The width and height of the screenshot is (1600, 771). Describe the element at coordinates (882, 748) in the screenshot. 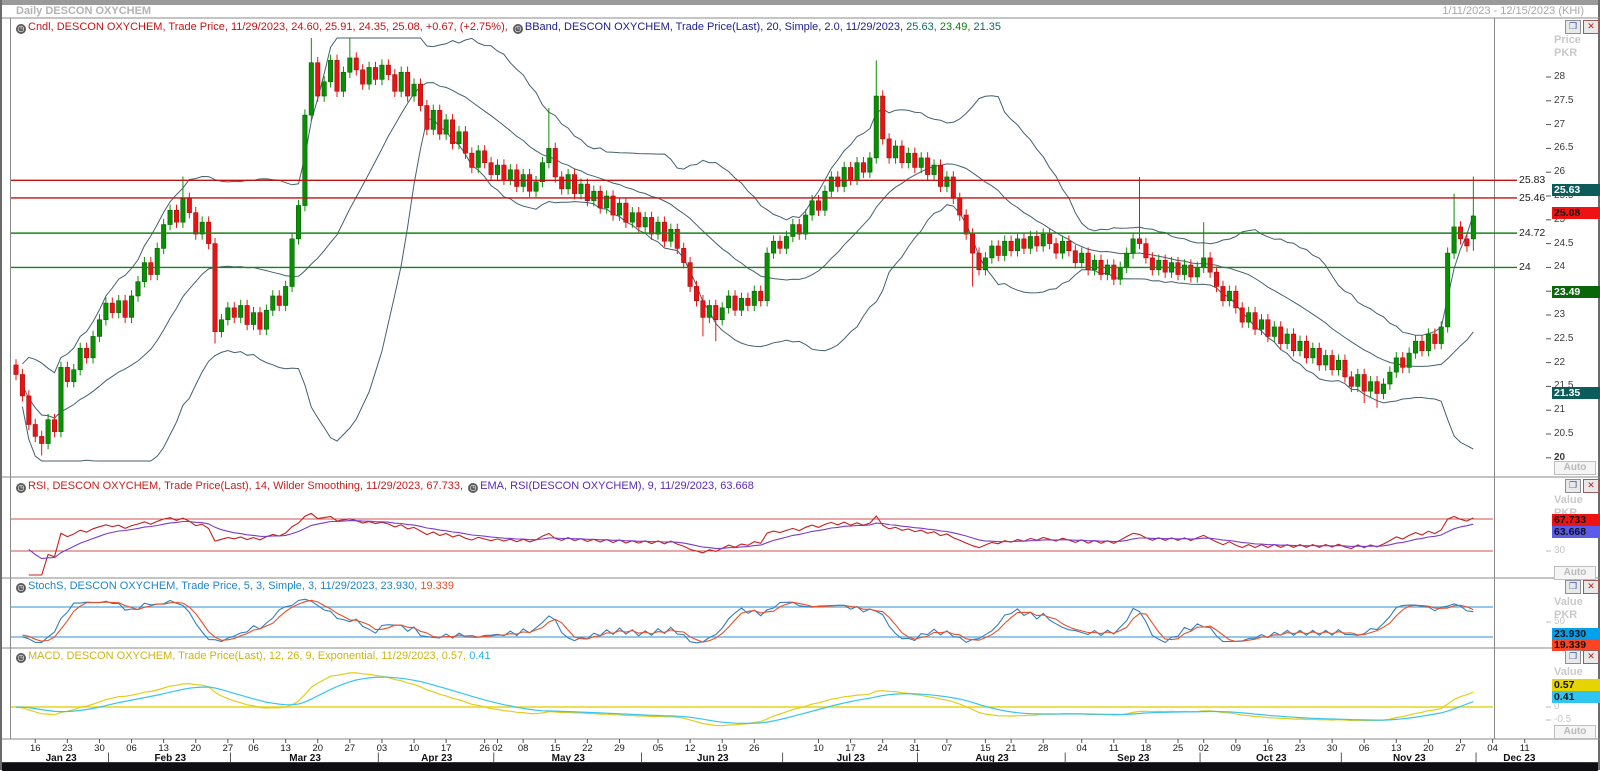

I see `date-axis-day: 24` at that location.